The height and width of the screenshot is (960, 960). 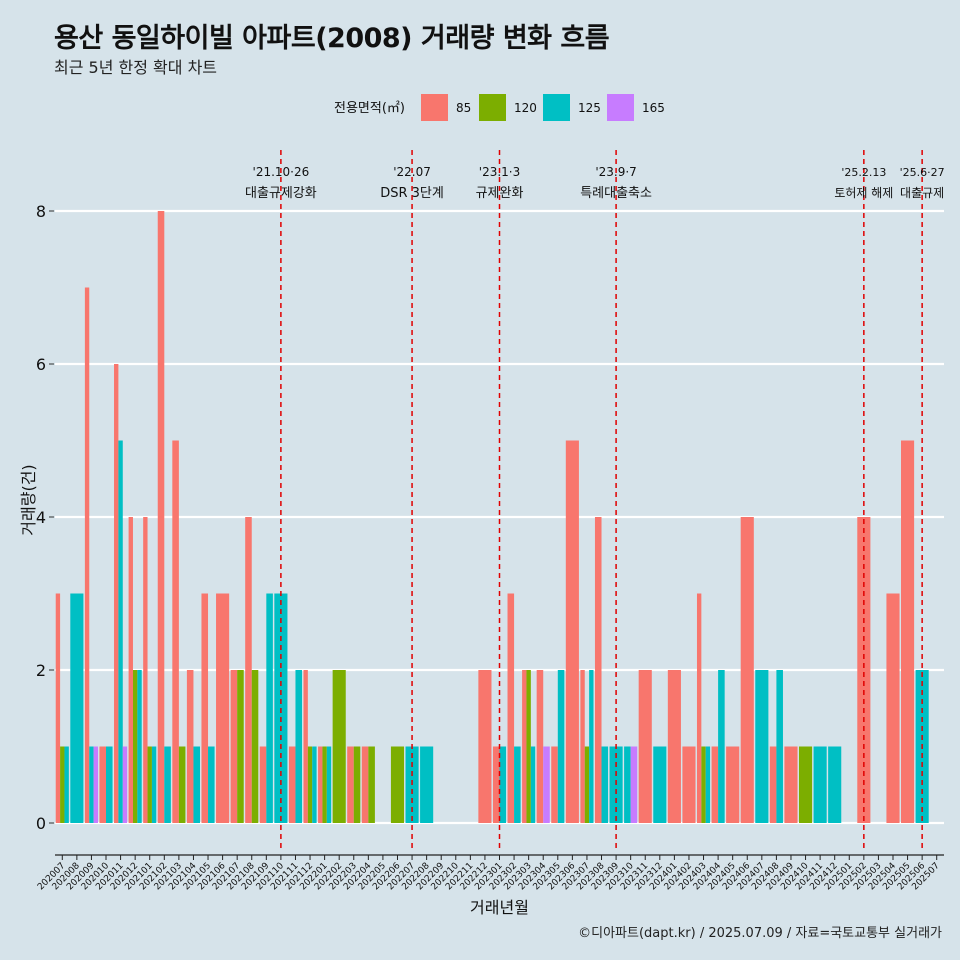 I want to click on legend-label-120: 120, so click(x=525, y=108).